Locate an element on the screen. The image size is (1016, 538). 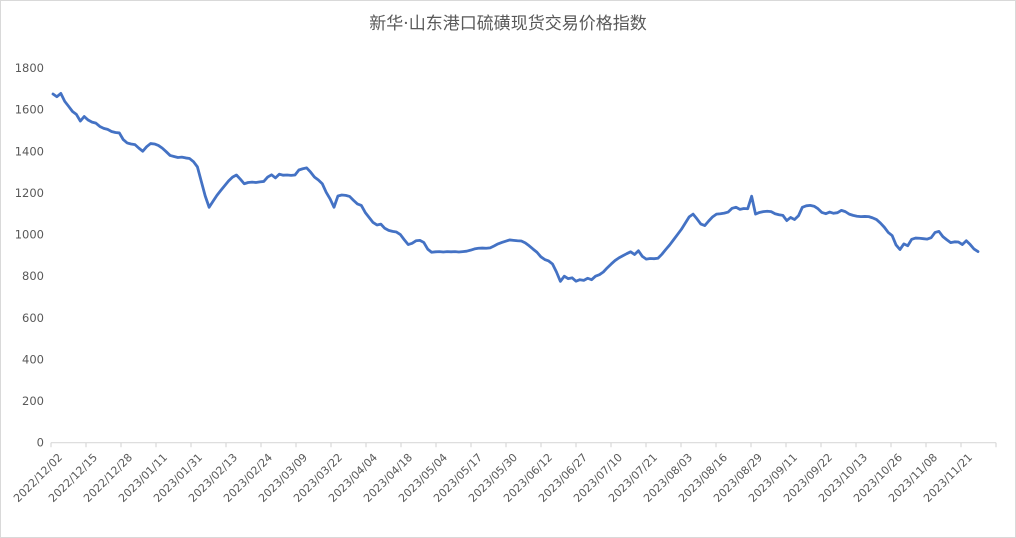
y-axis-tick-label: 1800 is located at coordinates (29, 68).